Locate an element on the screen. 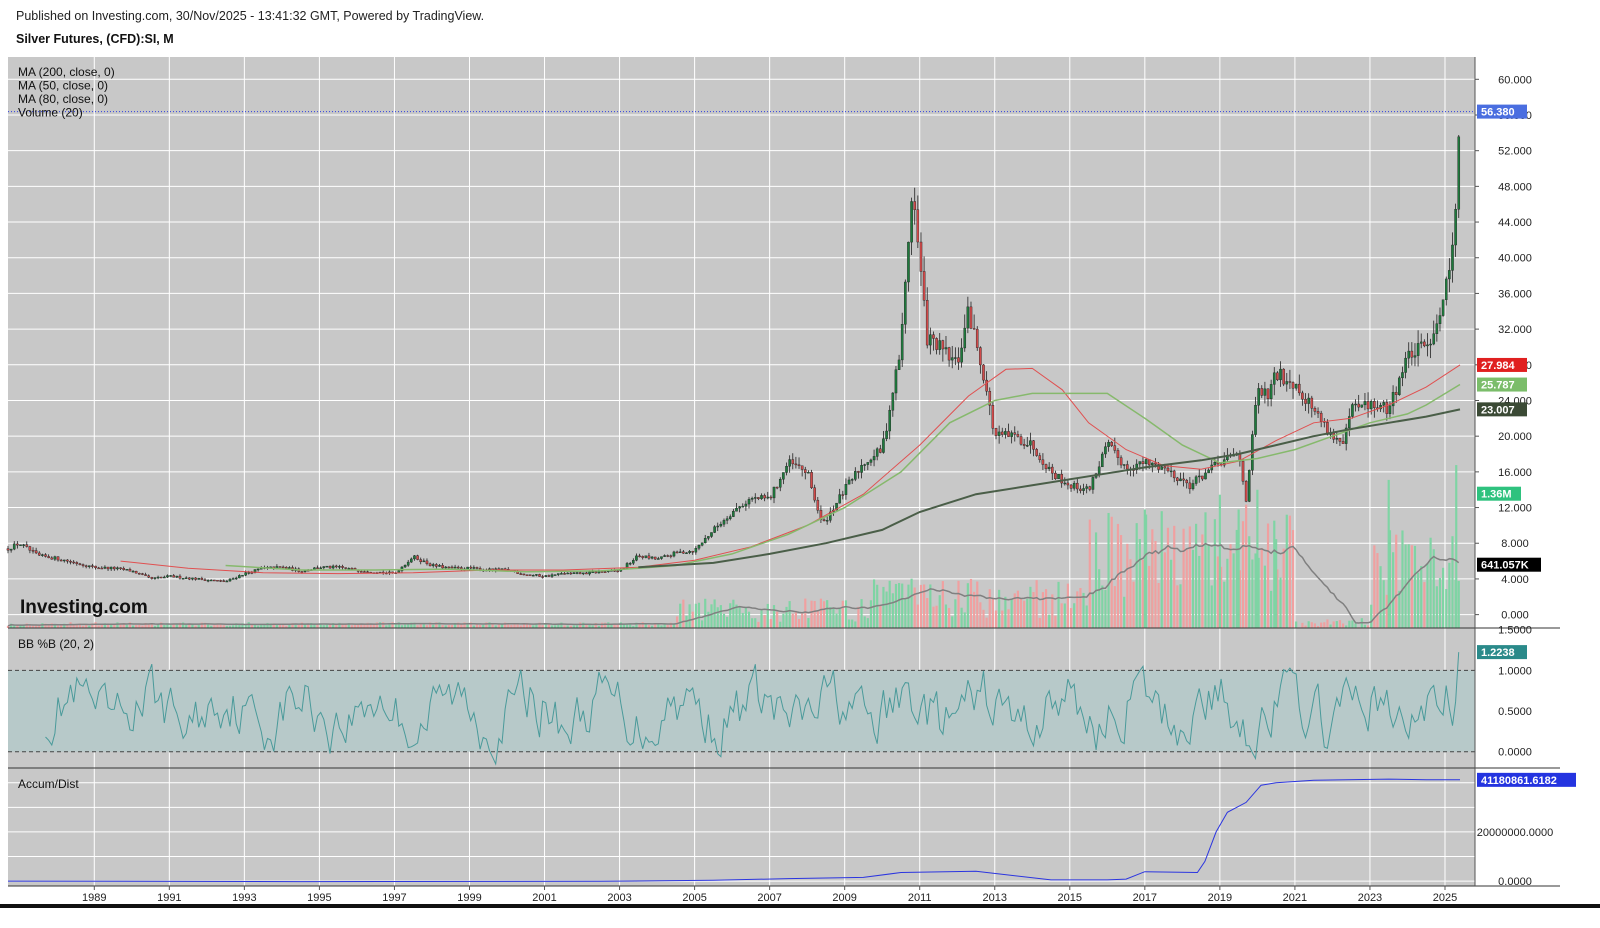  last-value-label: 56.380 is located at coordinates (1498, 113).